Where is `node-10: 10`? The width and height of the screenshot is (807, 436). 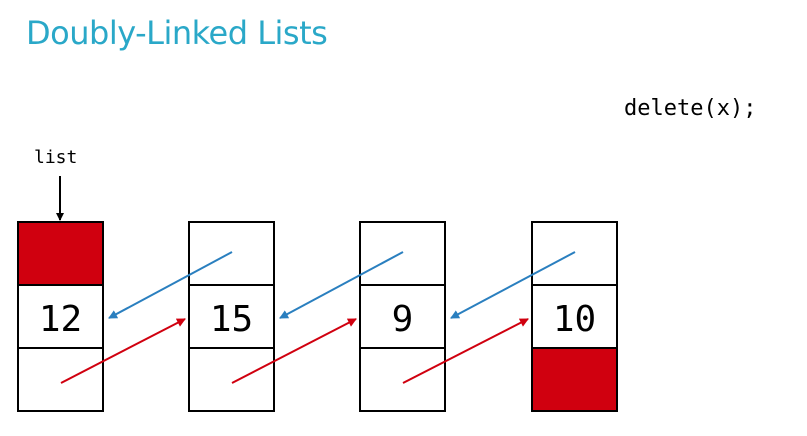
node-10: 10 is located at coordinates (574, 316).